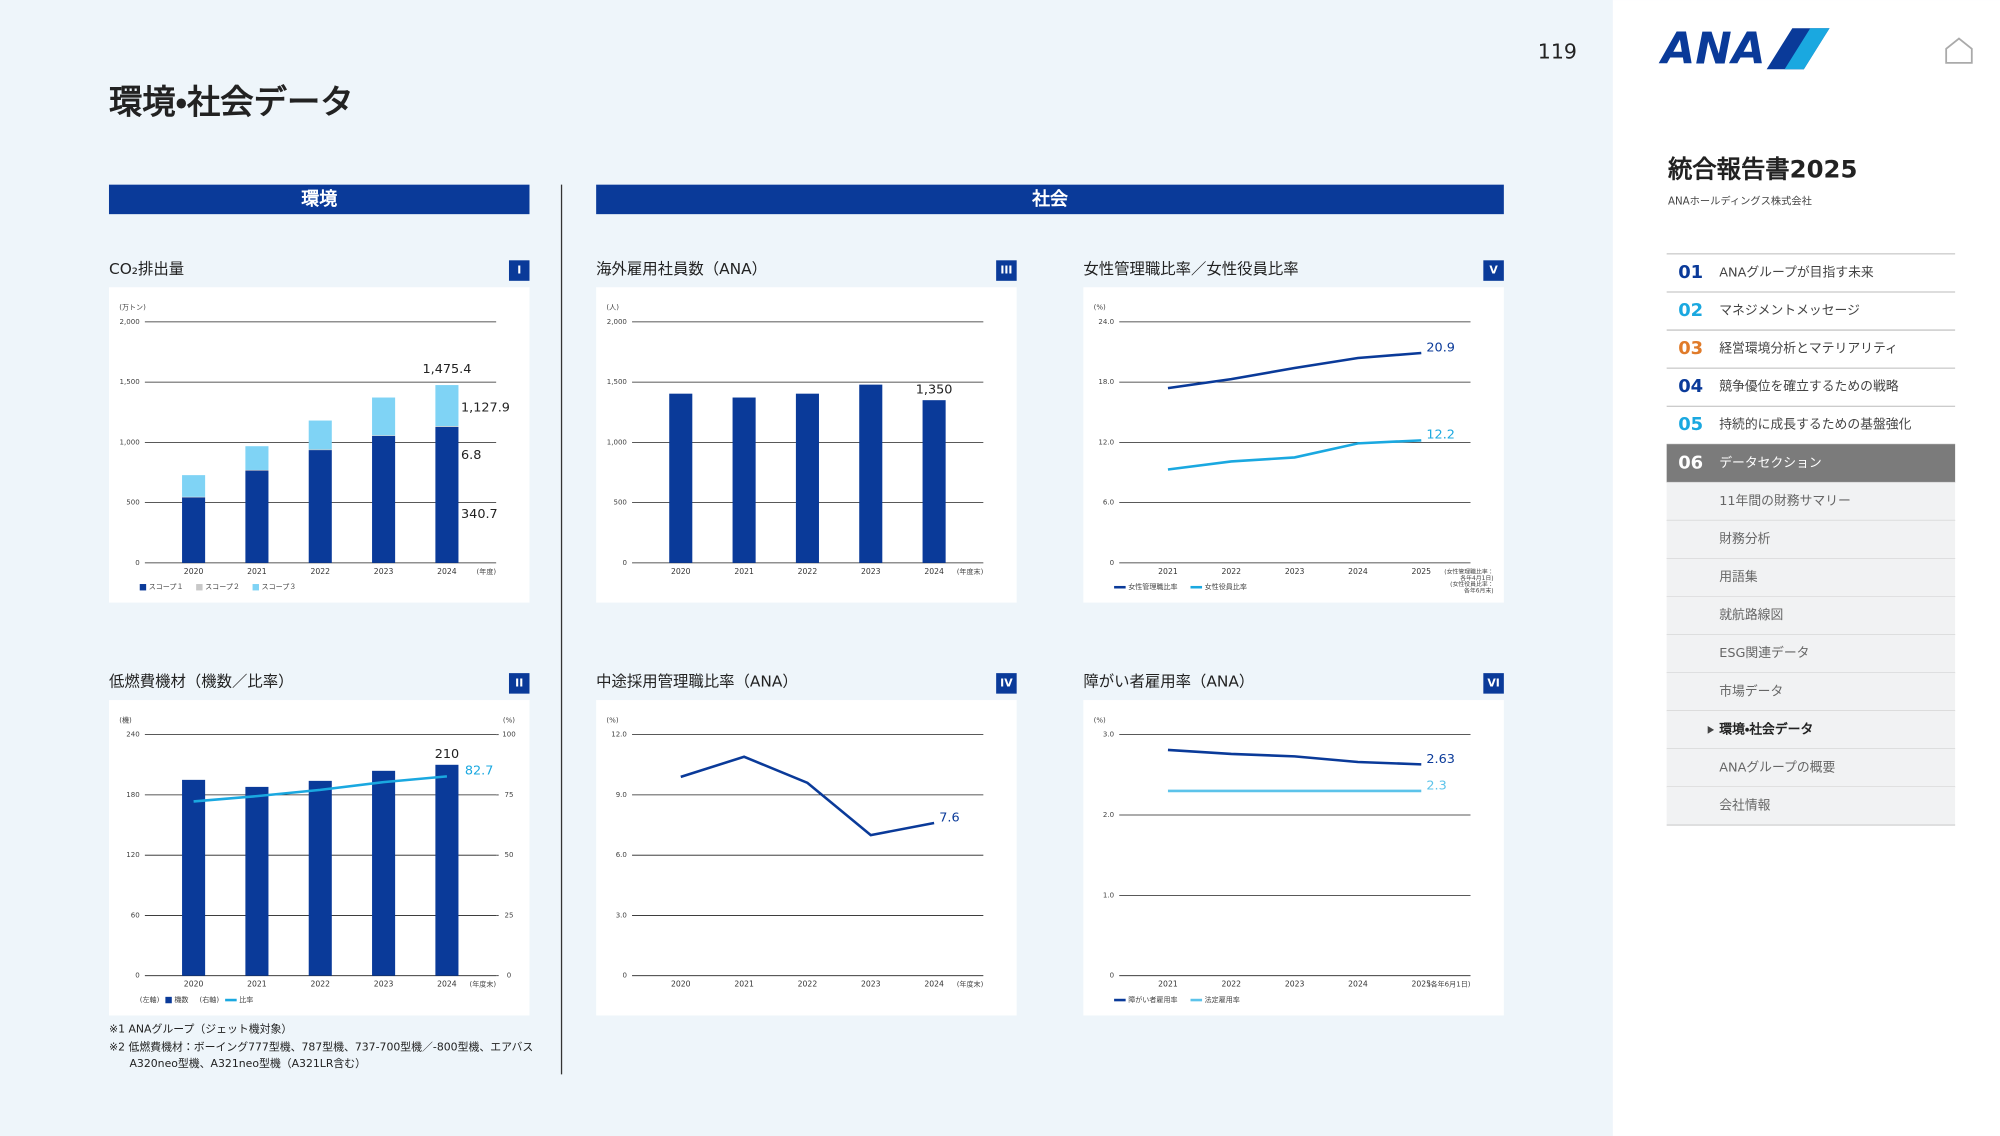  Describe the element at coordinates (1690, 310) in the screenshot. I see `menu-number: 02` at that location.